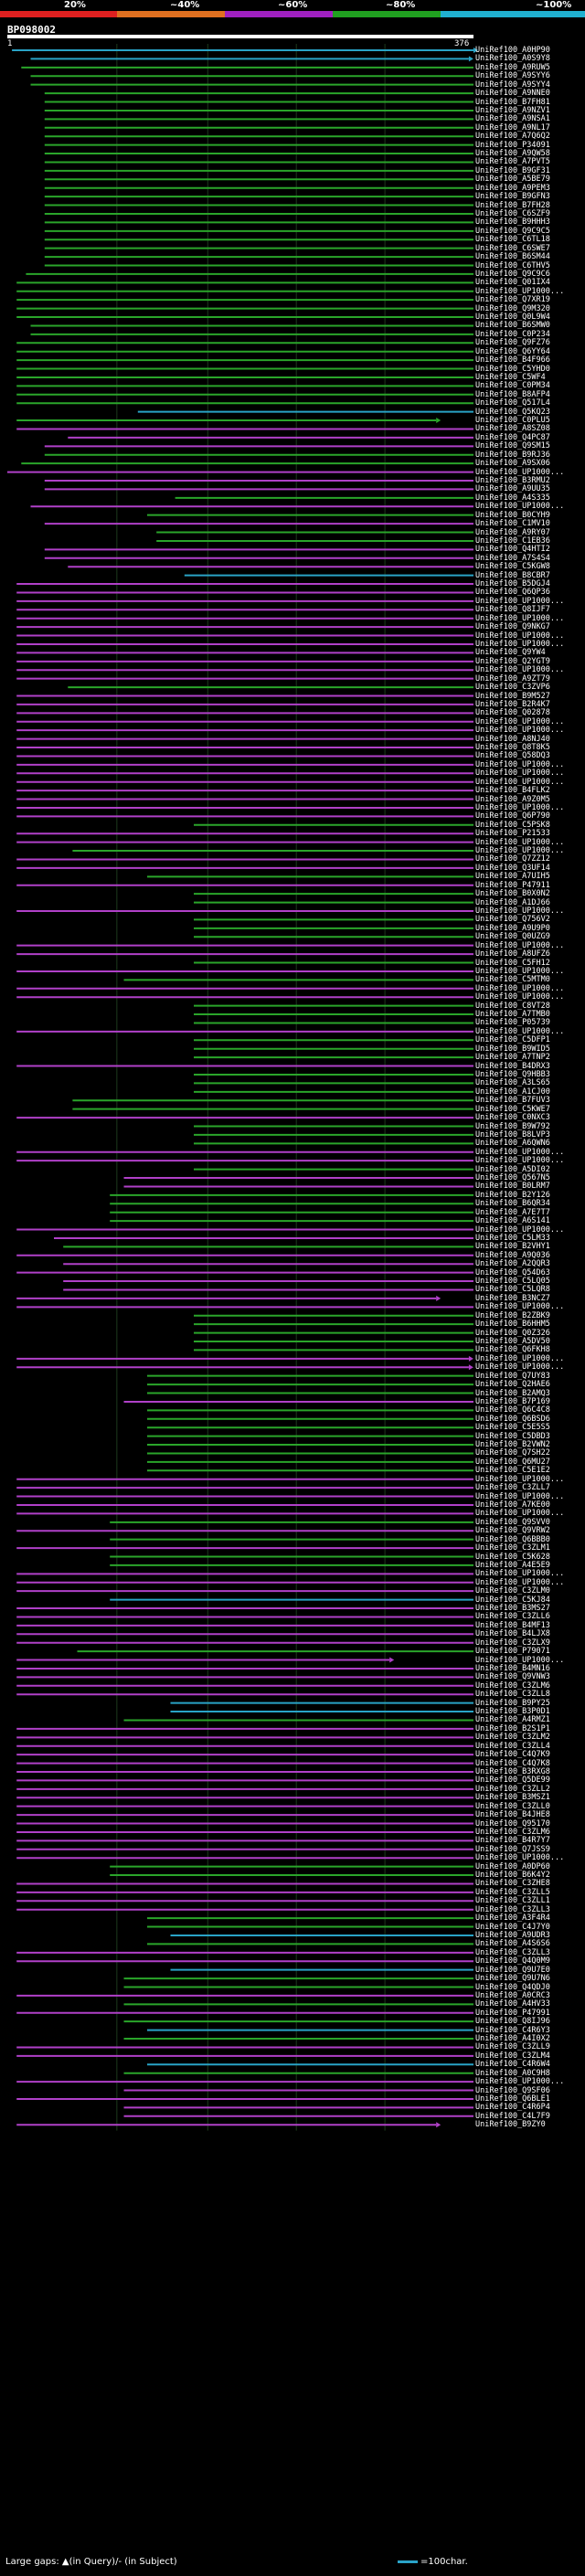 This screenshot has width=585, height=2576. Describe the element at coordinates (512, 928) in the screenshot. I see `hit-label: UniRef100_A9U9P0` at that location.